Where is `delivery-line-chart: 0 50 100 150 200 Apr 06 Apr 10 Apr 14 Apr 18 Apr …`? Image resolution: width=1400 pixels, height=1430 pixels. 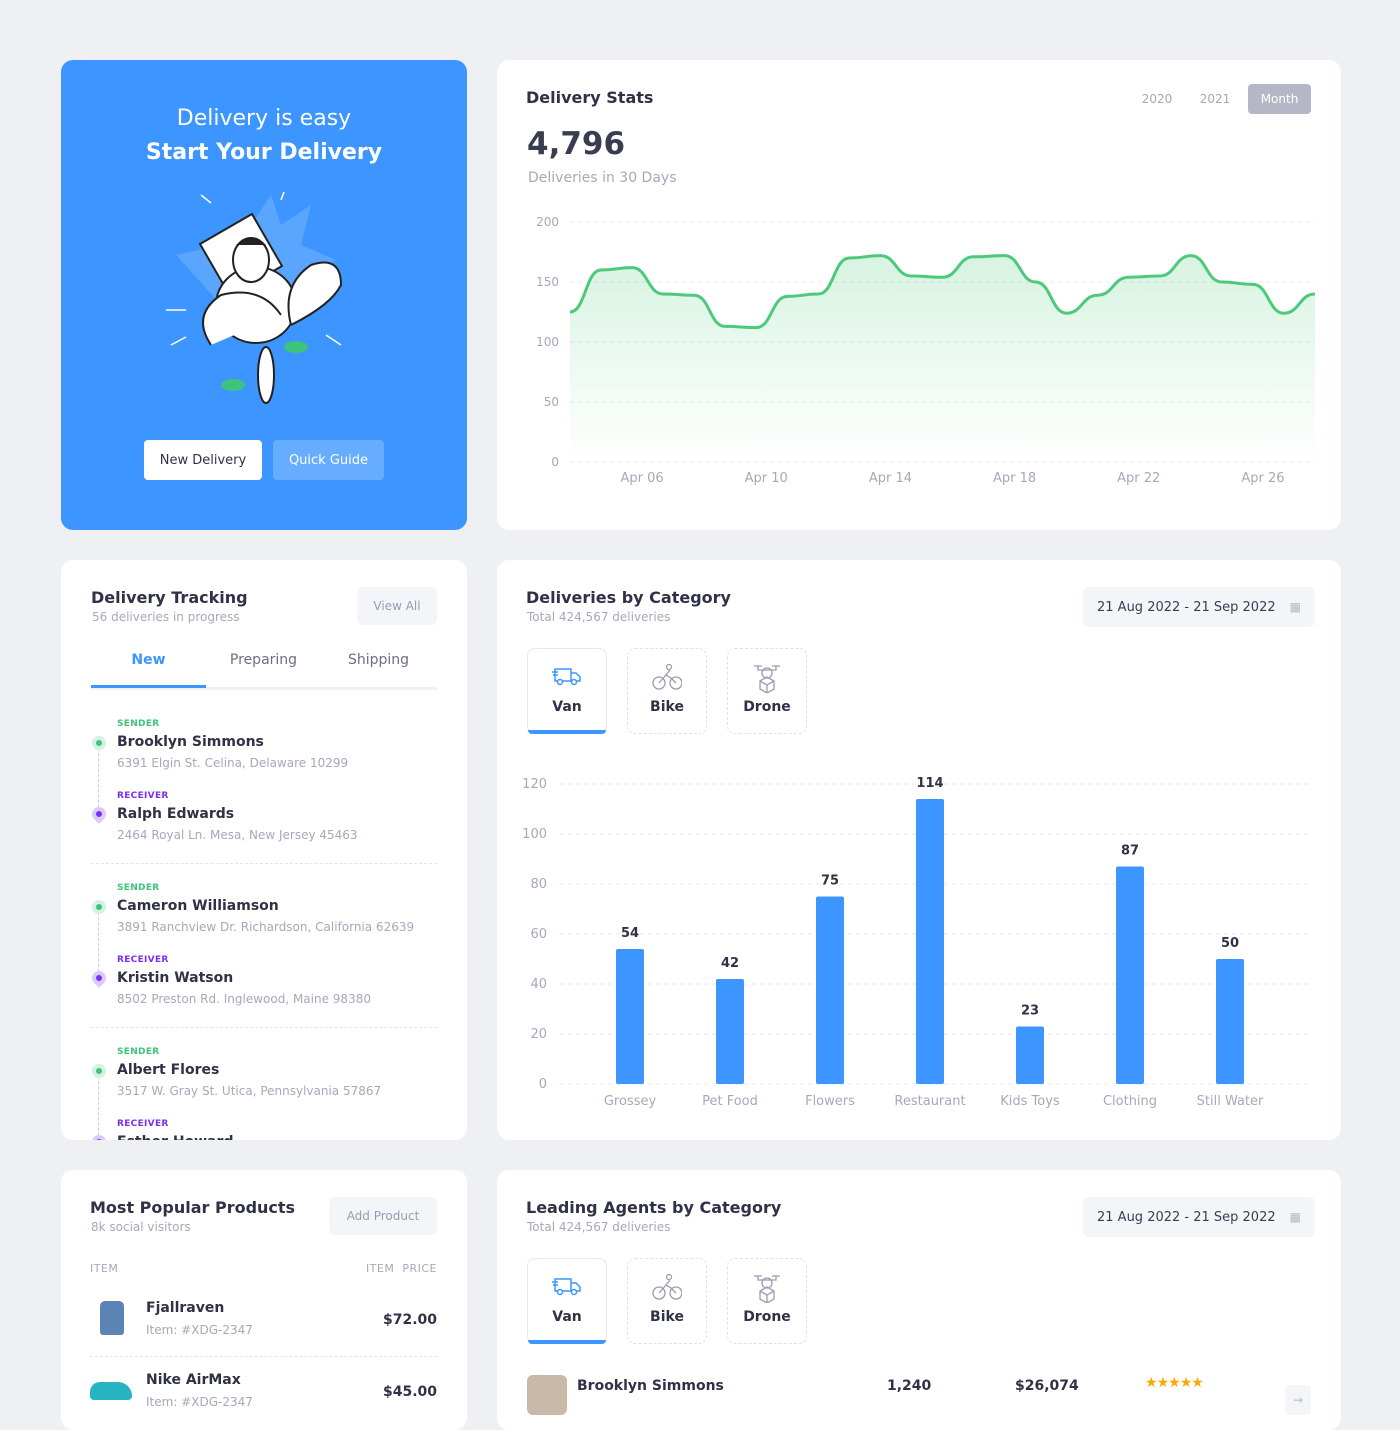
delivery-line-chart: 0 50 100 150 200 Apr 06 Apr 10 Apr 14 Apr 18 Apr … is located at coordinates (926, 350).